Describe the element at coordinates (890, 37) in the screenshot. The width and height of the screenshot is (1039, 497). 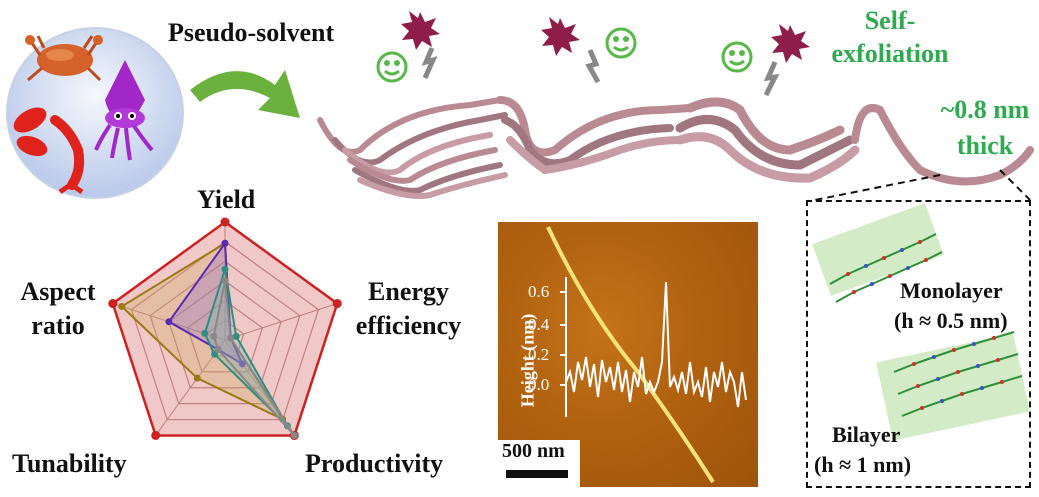
I see `self-exfoliation-label: Self- exfoliation` at that location.